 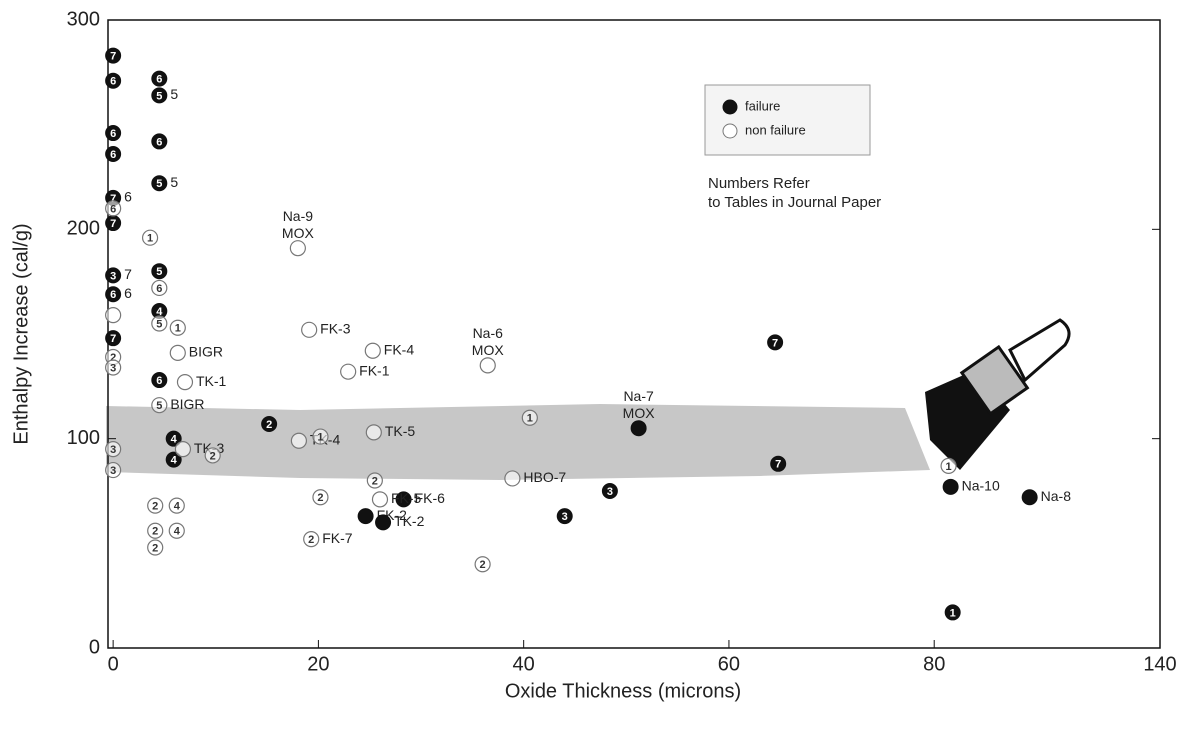 What do you see at coordinates (21, 333) in the screenshot?
I see `y-axis-title: Enthalpy Increase (cal/g)` at bounding box center [21, 333].